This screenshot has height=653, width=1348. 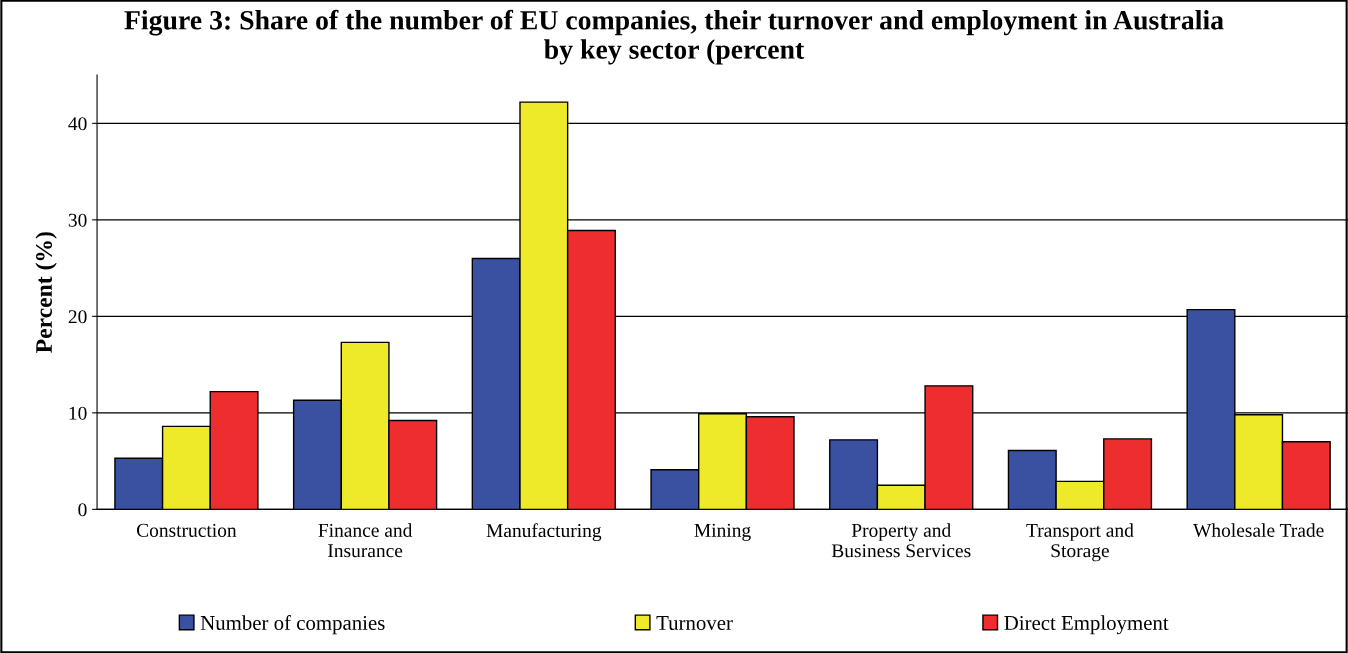 What do you see at coordinates (77, 220) in the screenshot?
I see `y-tick-label: 30` at bounding box center [77, 220].